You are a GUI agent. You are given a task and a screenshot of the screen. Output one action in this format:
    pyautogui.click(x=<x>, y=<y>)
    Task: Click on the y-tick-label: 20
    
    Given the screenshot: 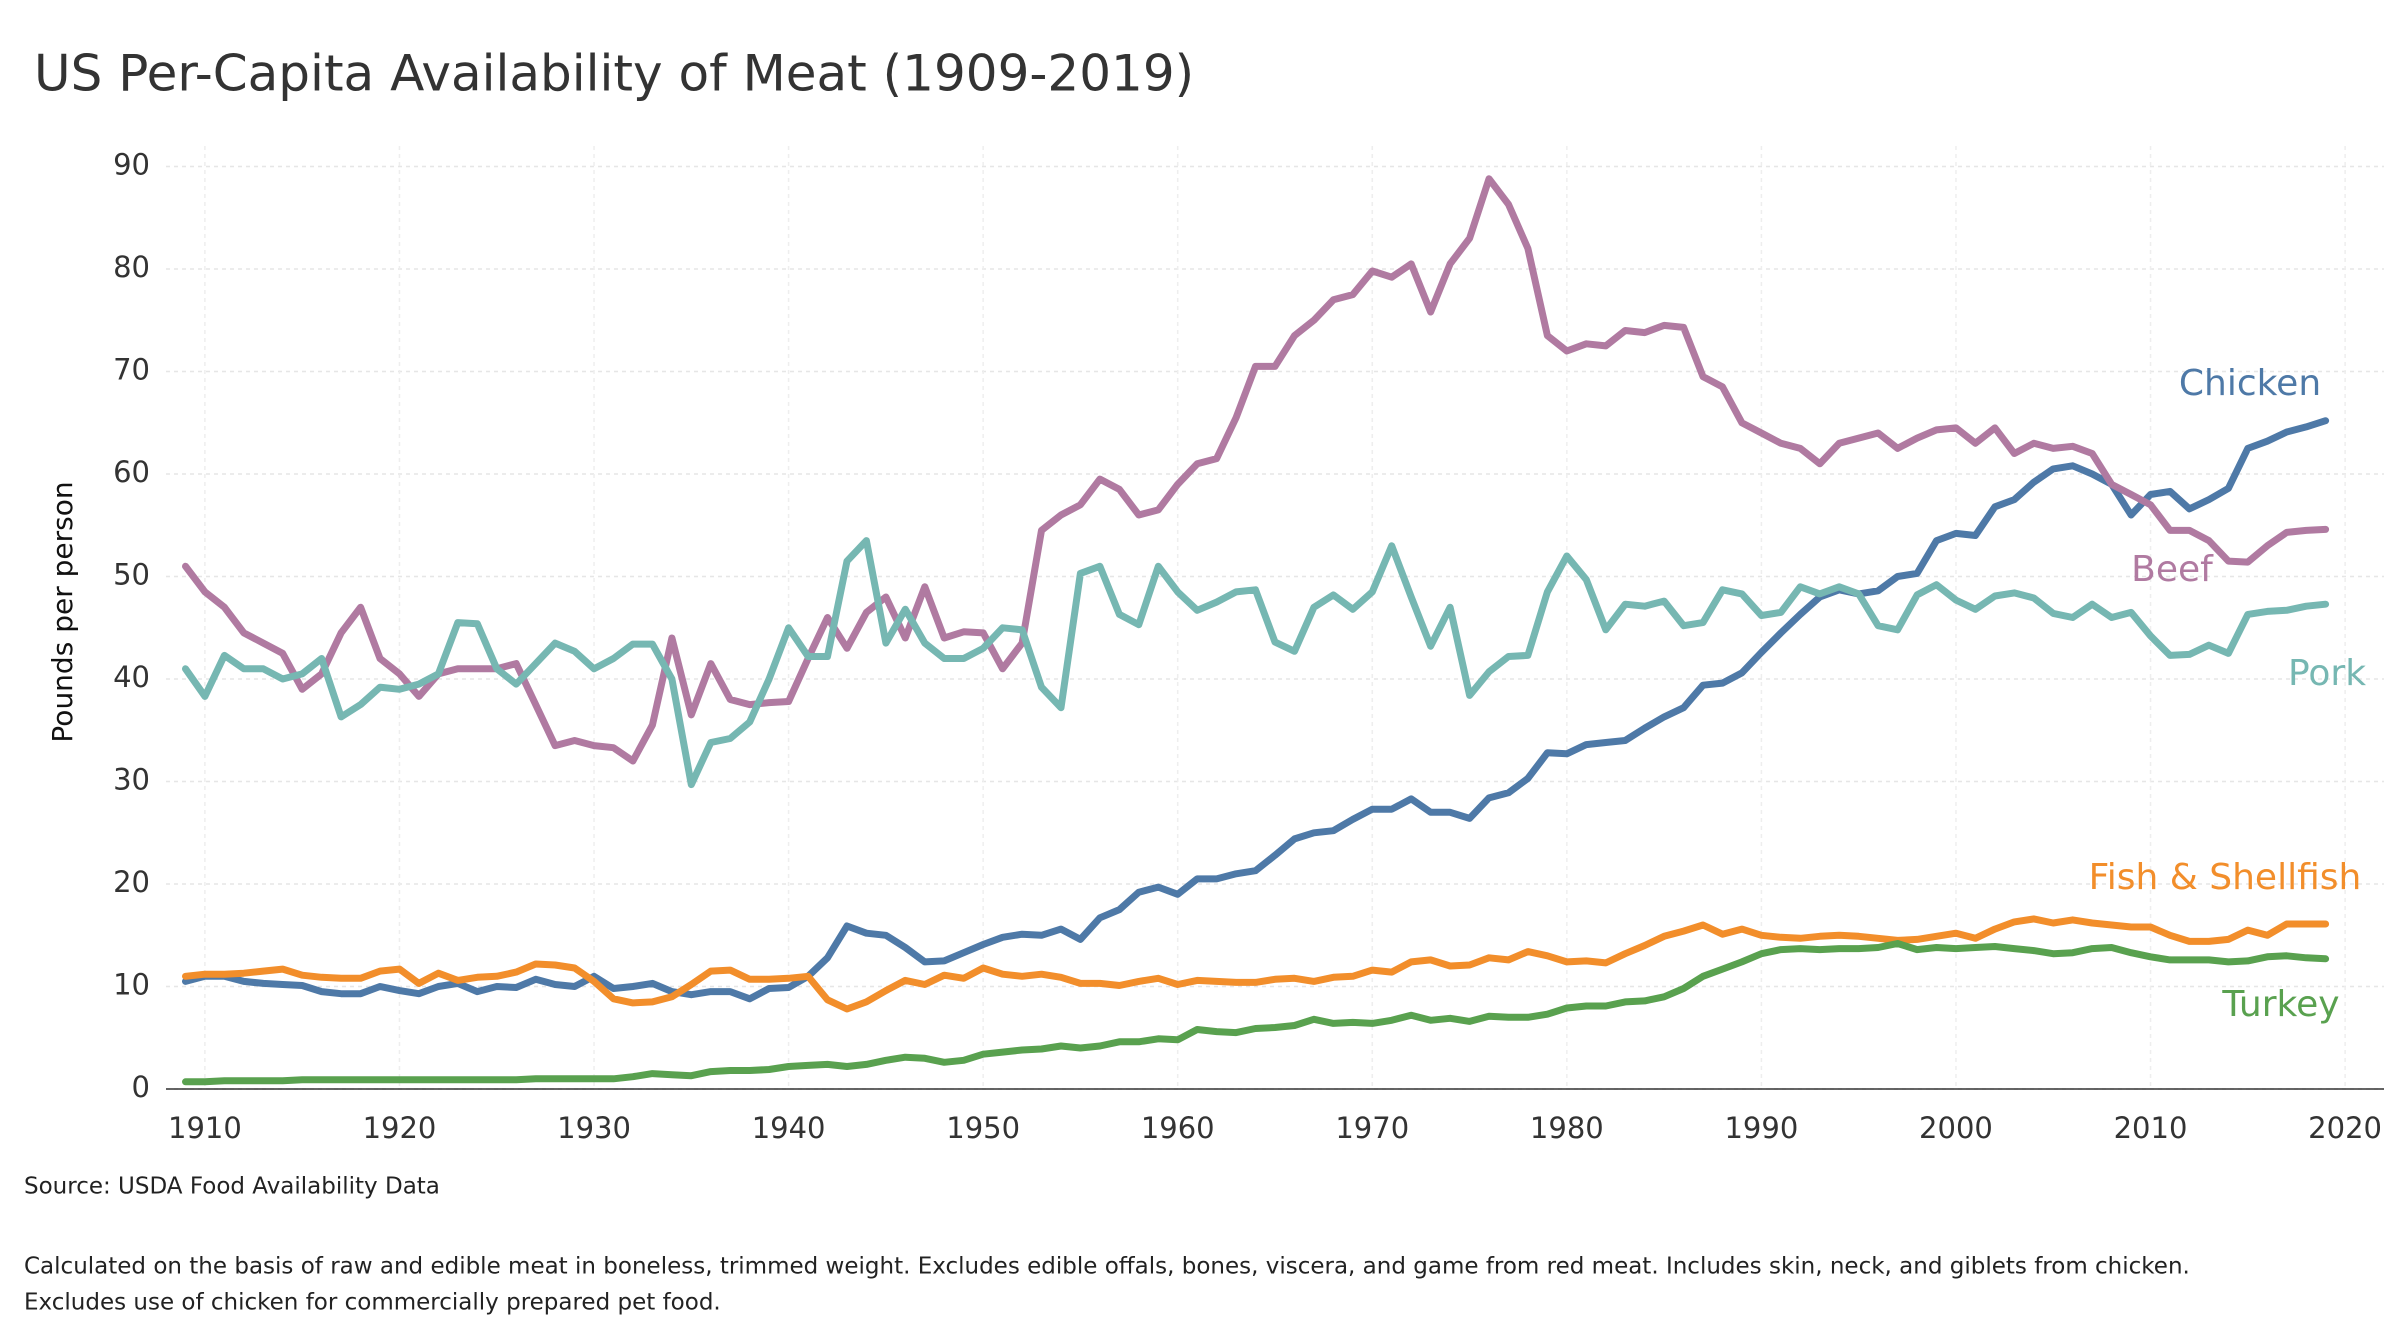 What is the action you would take?
    pyautogui.click(x=131, y=882)
    